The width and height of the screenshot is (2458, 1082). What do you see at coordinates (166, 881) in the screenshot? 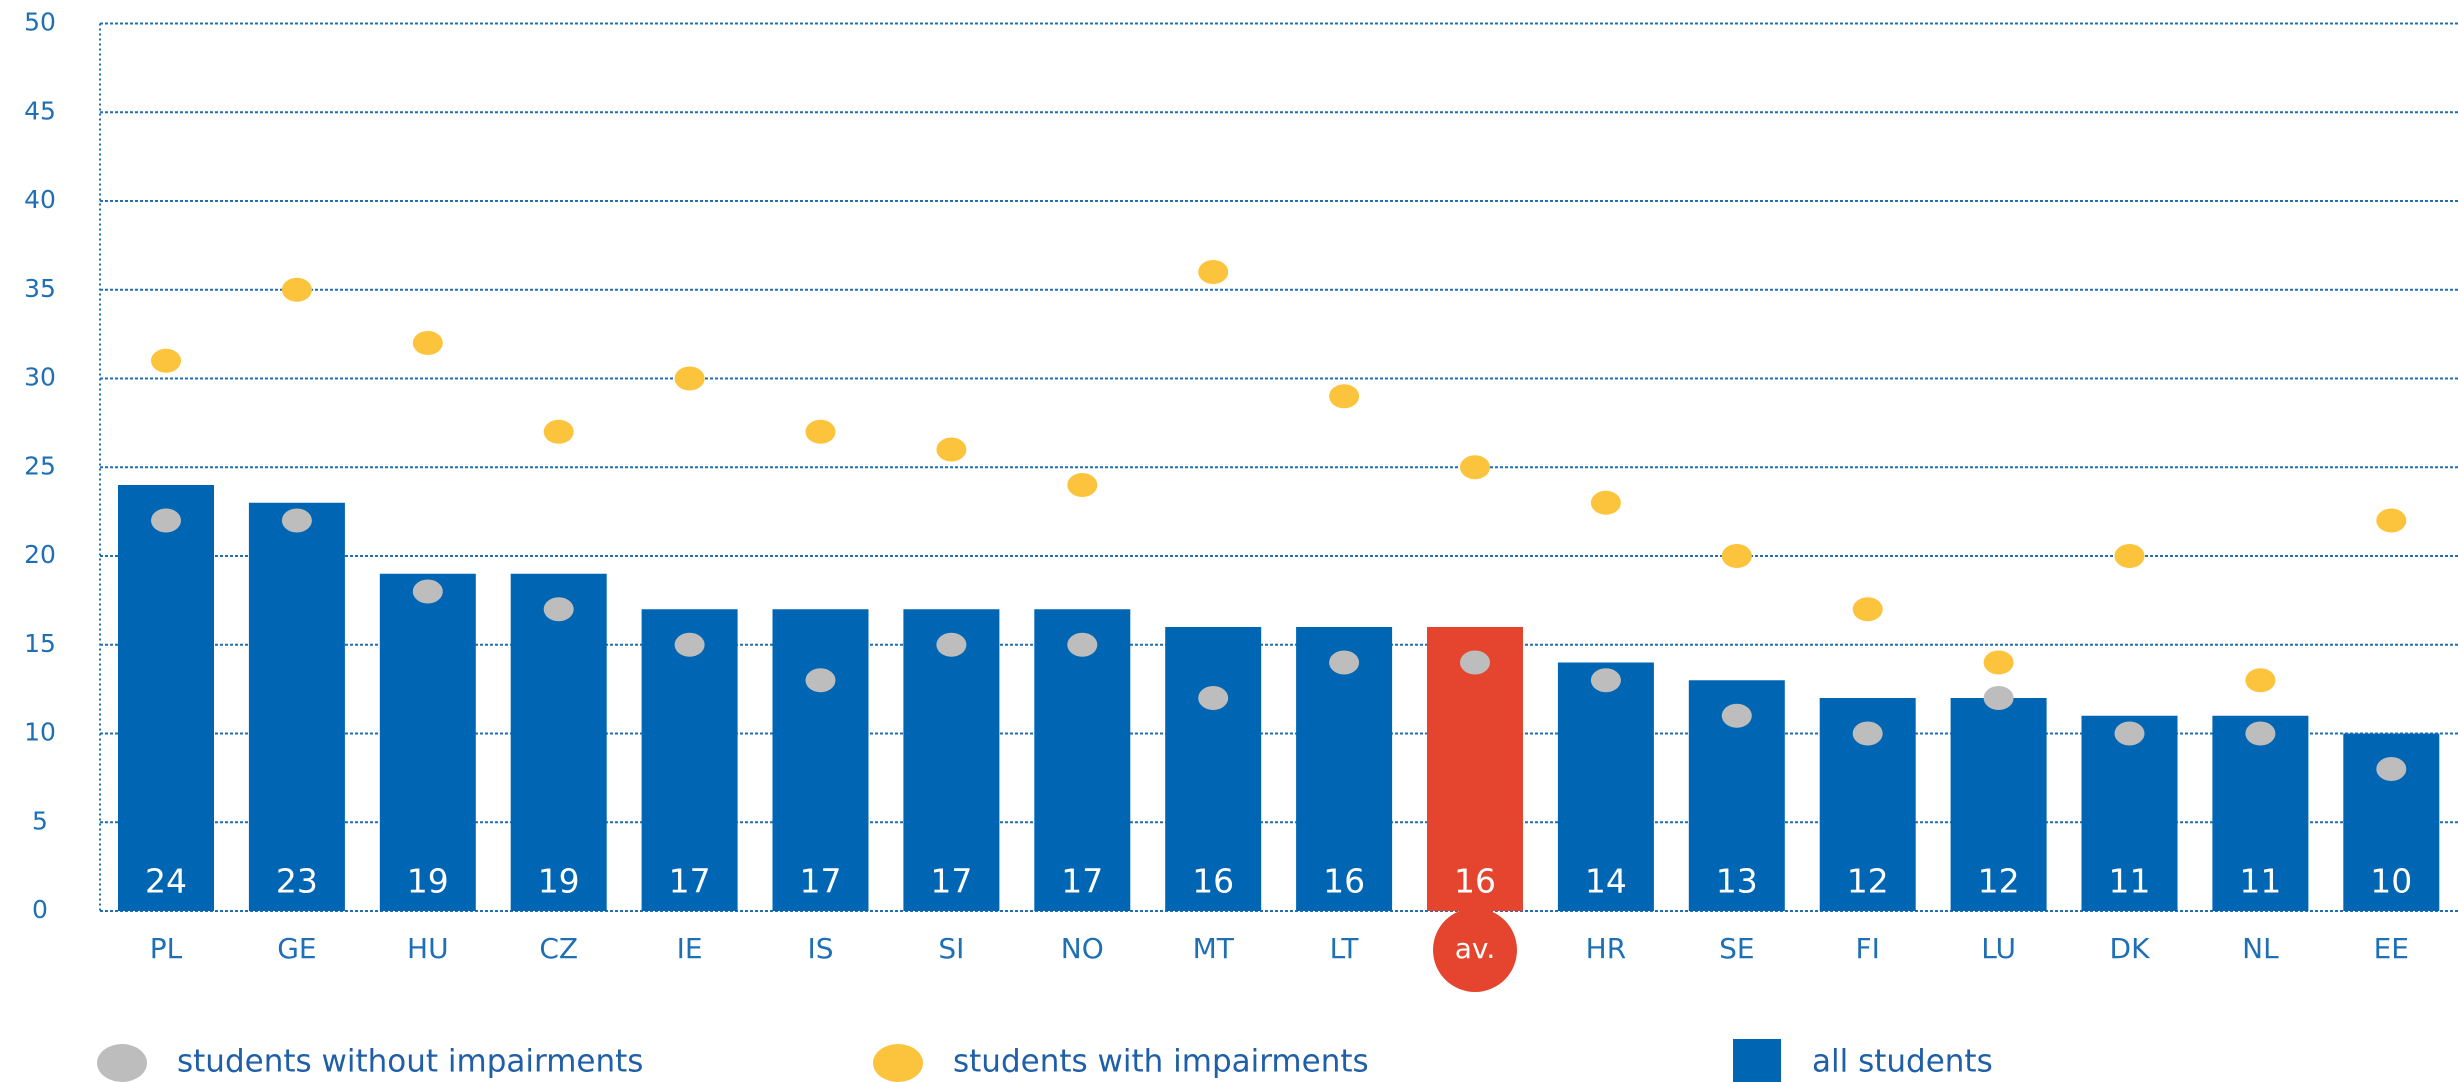
I see `bar-value-label: 24` at bounding box center [166, 881].